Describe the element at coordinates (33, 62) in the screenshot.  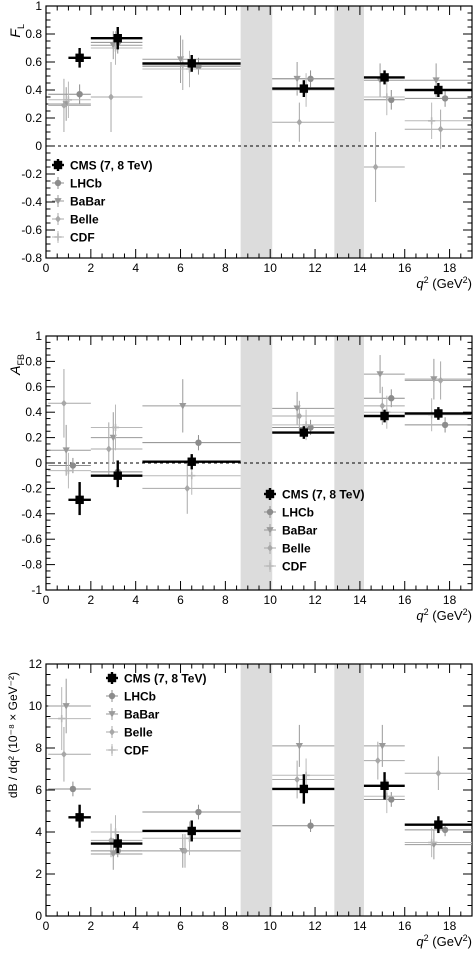
I see `y-tick-label: 0.6` at that location.